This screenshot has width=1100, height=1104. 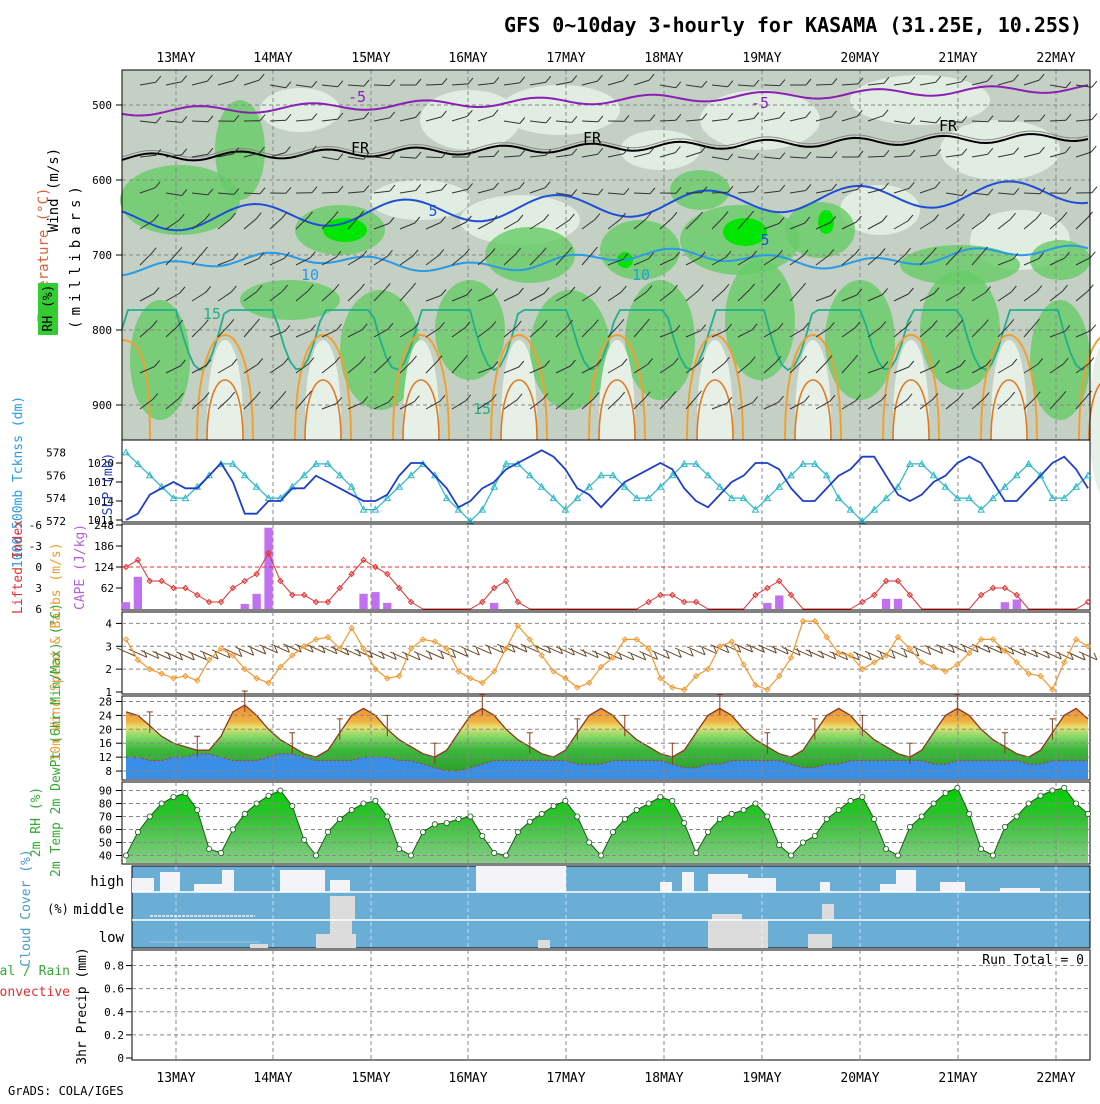 I want to click on thickness-tick-label: 574, so click(x=56, y=498).